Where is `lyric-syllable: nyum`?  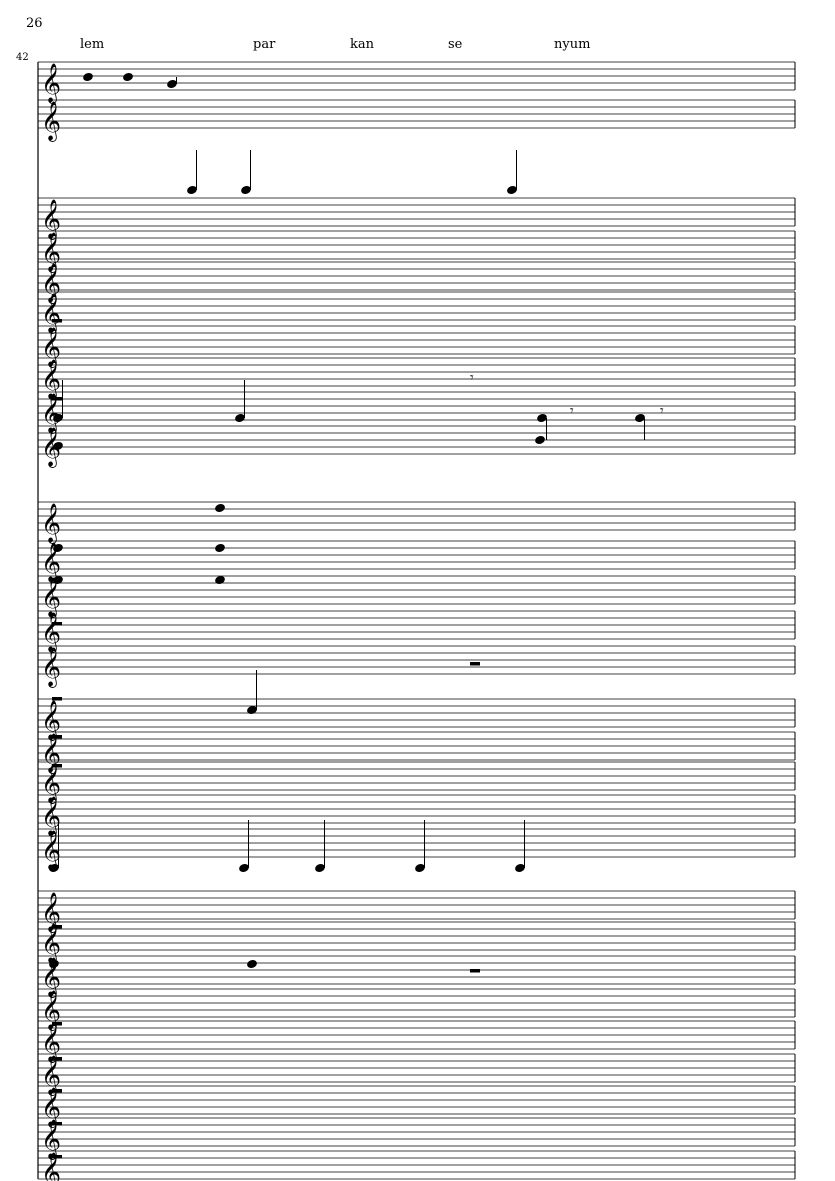 lyric-syllable: nyum is located at coordinates (572, 44).